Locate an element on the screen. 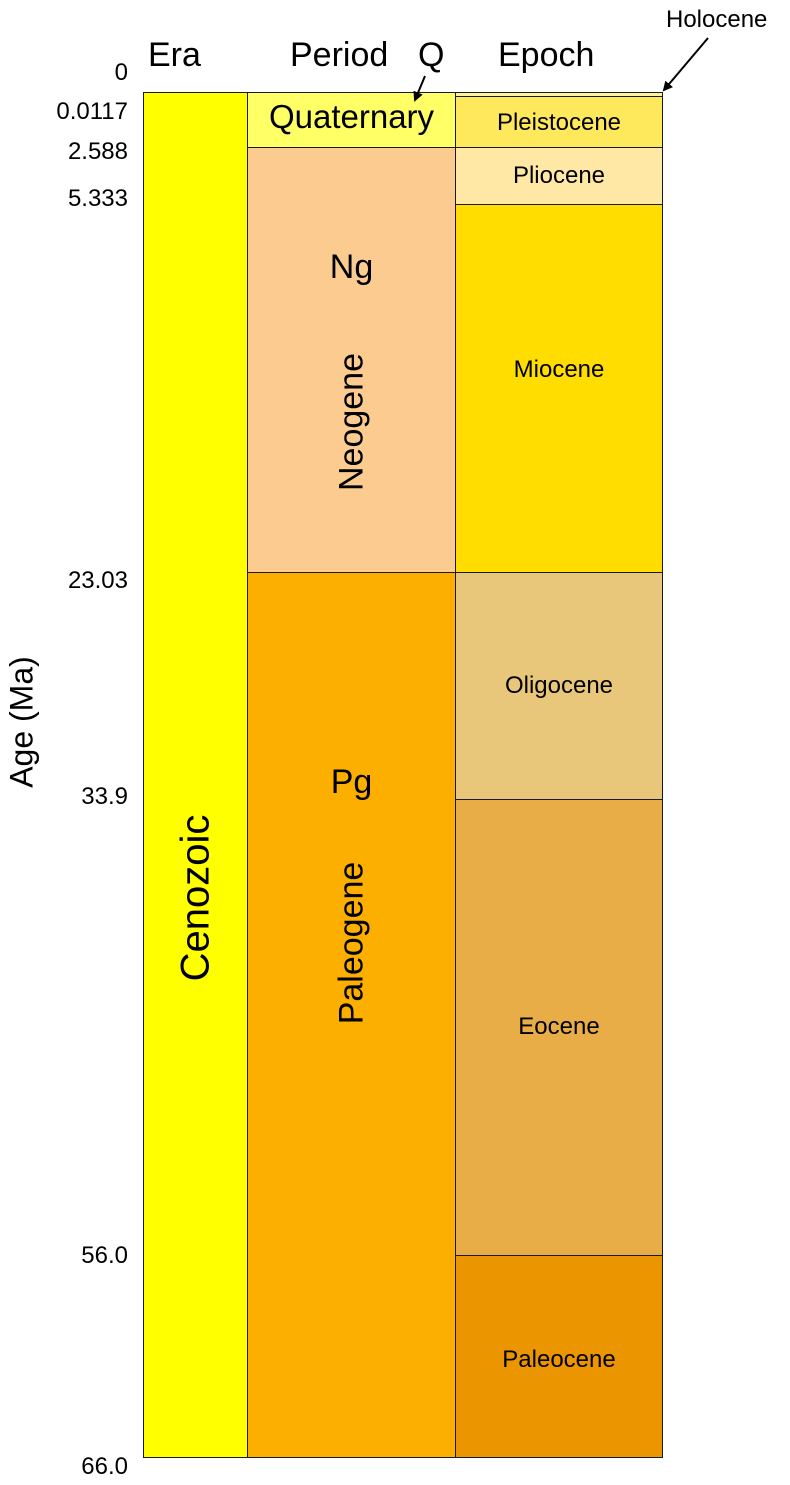 Image resolution: width=790 pixels, height=1485 pixels. age-tick-2.588: 2.588 is located at coordinates (97, 151).